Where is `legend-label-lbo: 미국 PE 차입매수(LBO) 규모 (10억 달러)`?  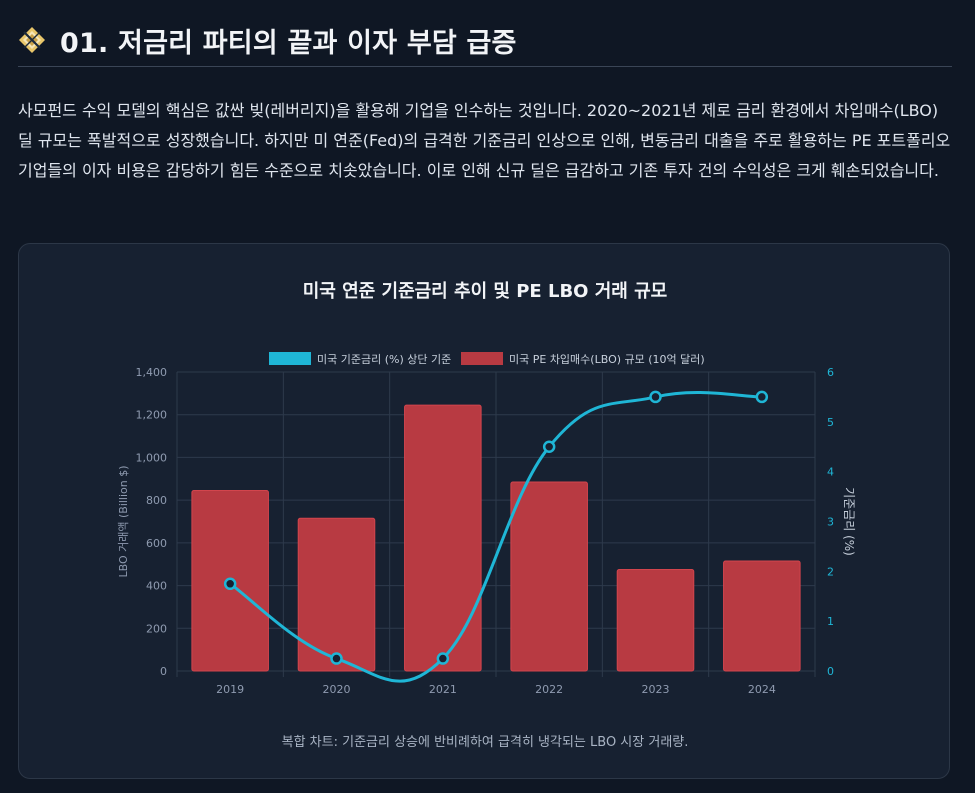 legend-label-lbo: 미국 PE 차입매수(LBO) 규모 (10억 달러) is located at coordinates (607, 359).